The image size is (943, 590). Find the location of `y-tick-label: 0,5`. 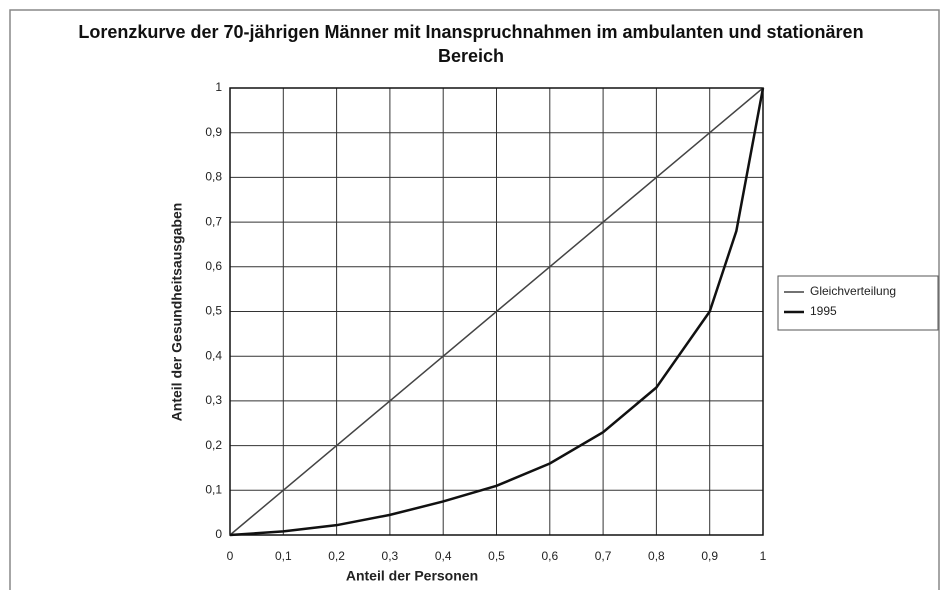

y-tick-label: 0,5 is located at coordinates (213, 311).